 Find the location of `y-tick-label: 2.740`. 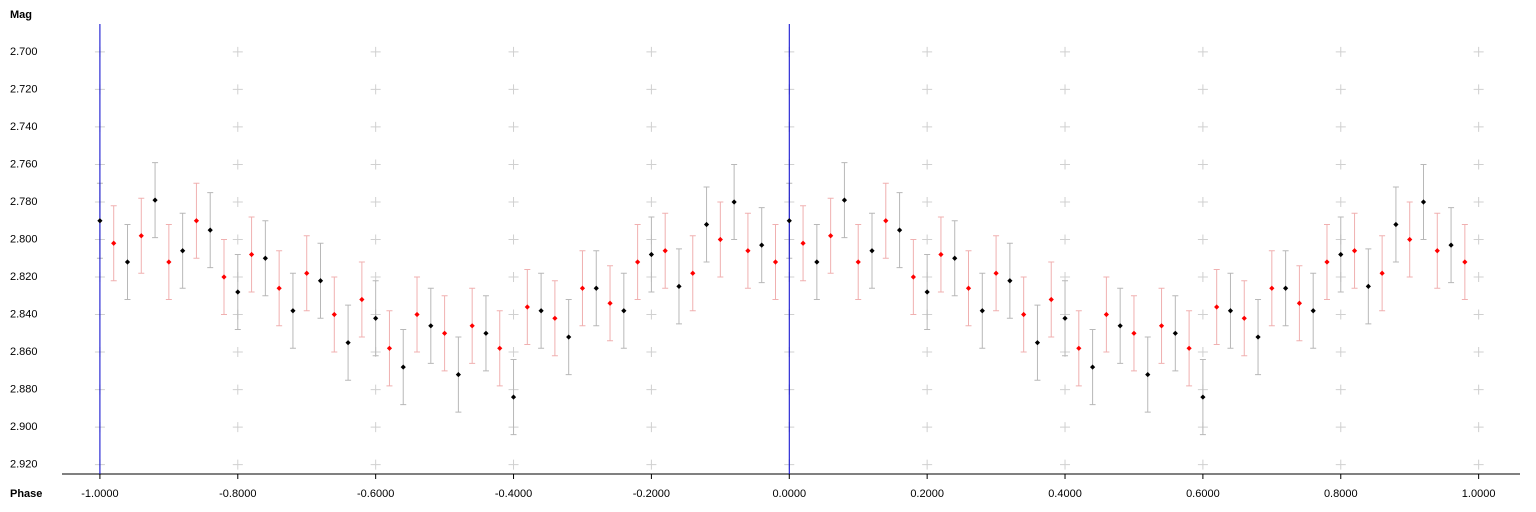

y-tick-label: 2.740 is located at coordinates (24, 127).